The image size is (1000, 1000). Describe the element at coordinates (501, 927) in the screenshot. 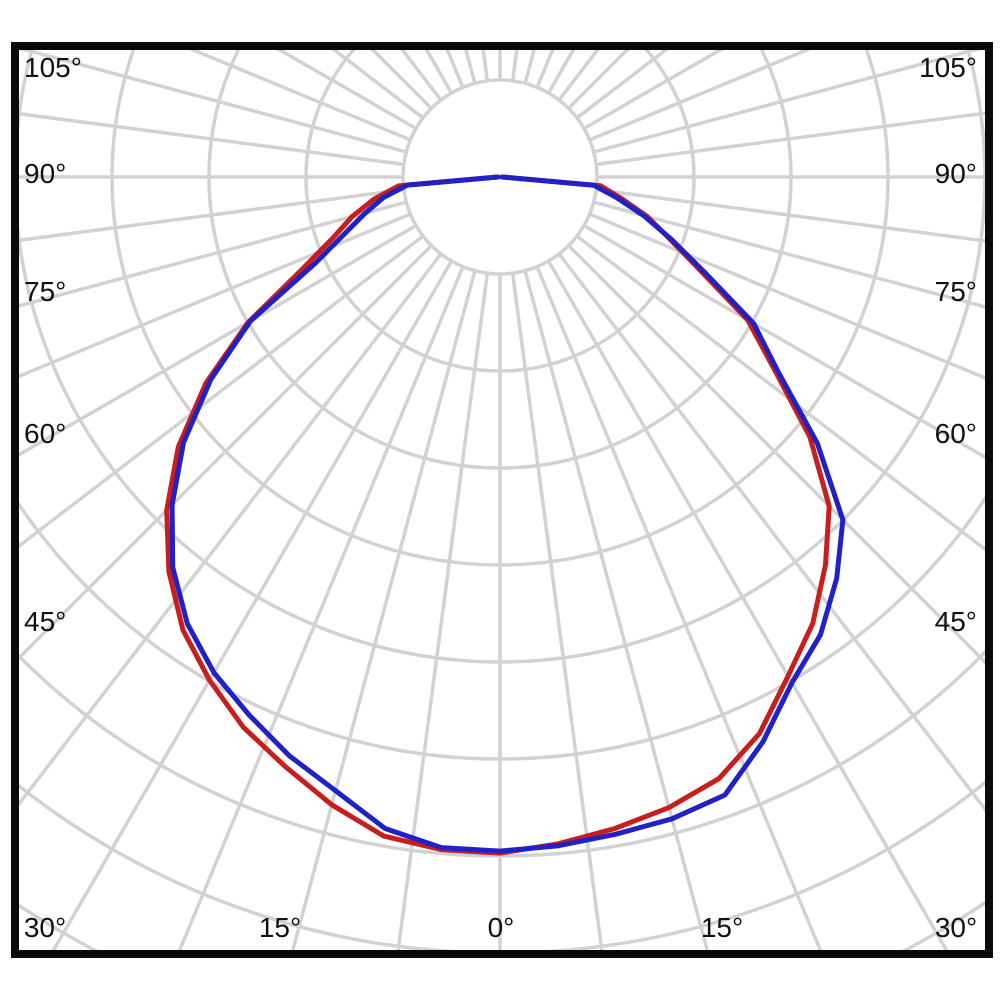

I see `angle-label-bottom: 0°` at that location.